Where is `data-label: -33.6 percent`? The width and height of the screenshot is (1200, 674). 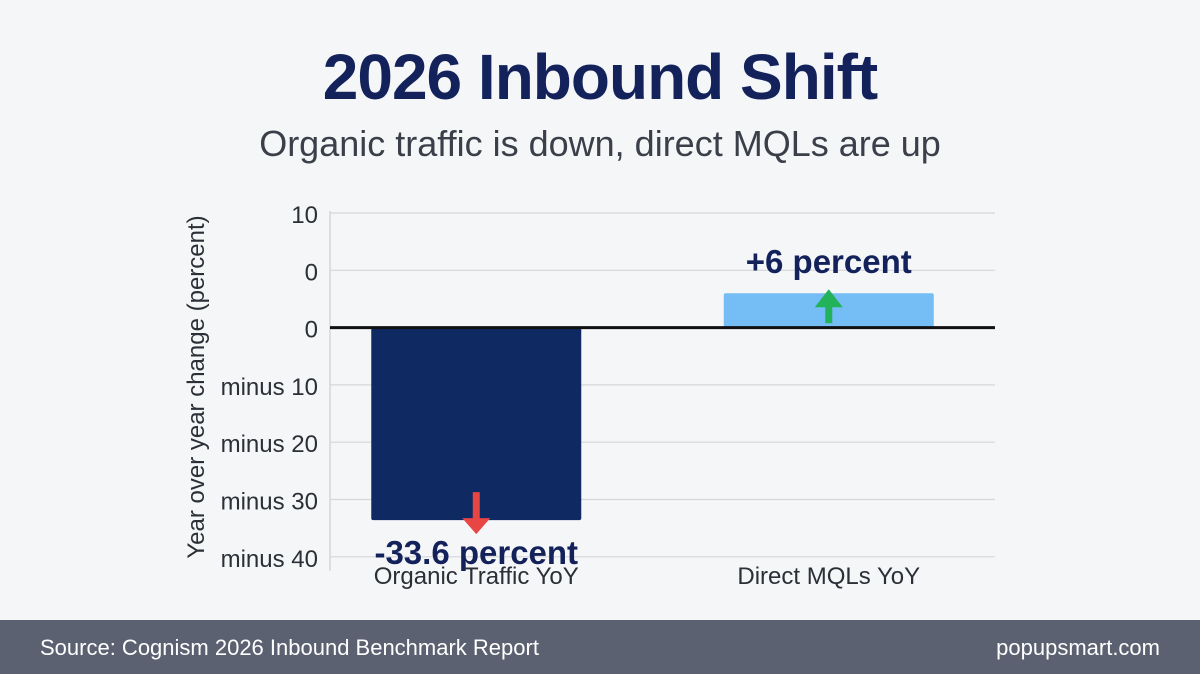 data-label: -33.6 percent is located at coordinates (476, 552).